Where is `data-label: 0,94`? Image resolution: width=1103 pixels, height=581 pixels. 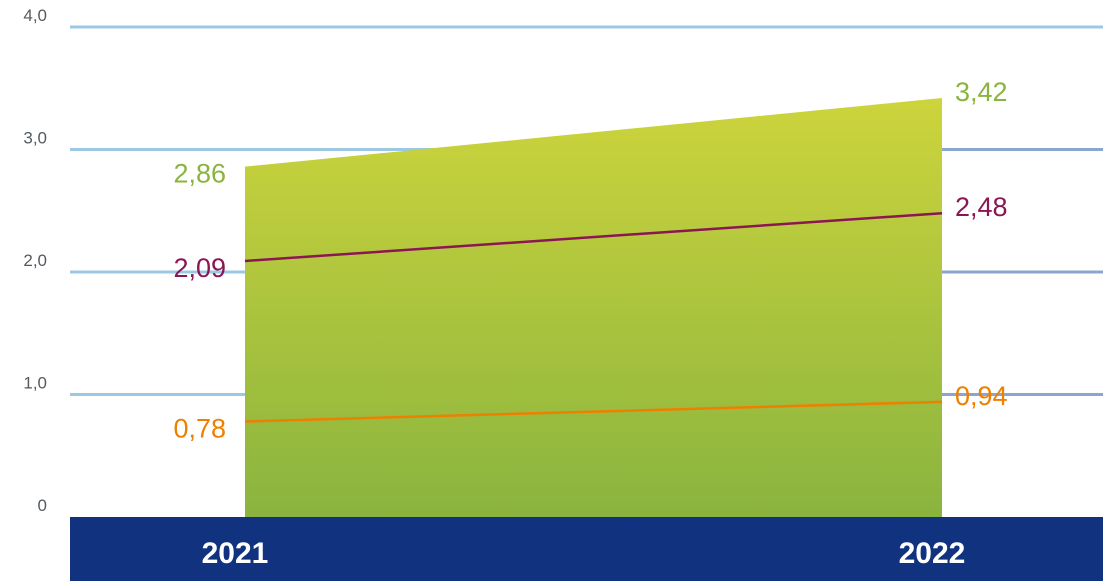
data-label: 0,94 is located at coordinates (981, 396).